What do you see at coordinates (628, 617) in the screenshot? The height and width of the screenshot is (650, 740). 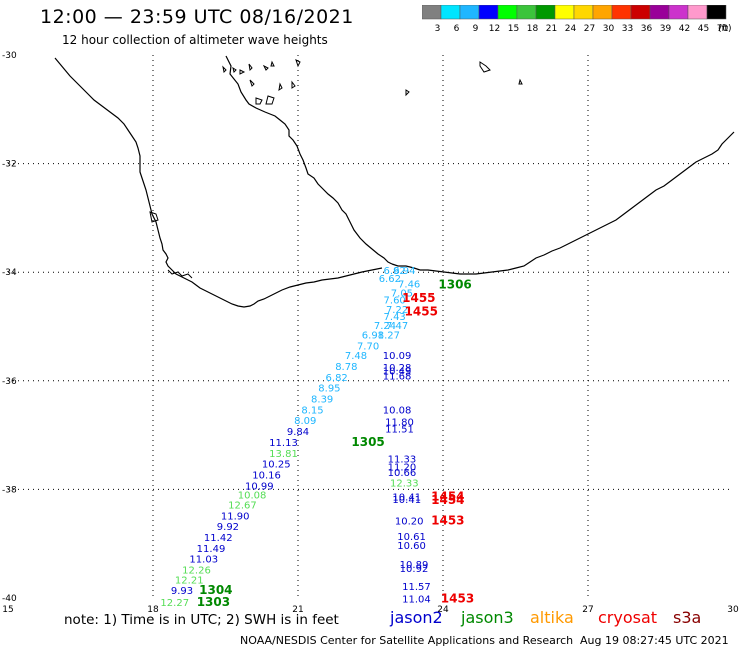 I see `legend-entry-cryosat: cryosat` at bounding box center [628, 617].